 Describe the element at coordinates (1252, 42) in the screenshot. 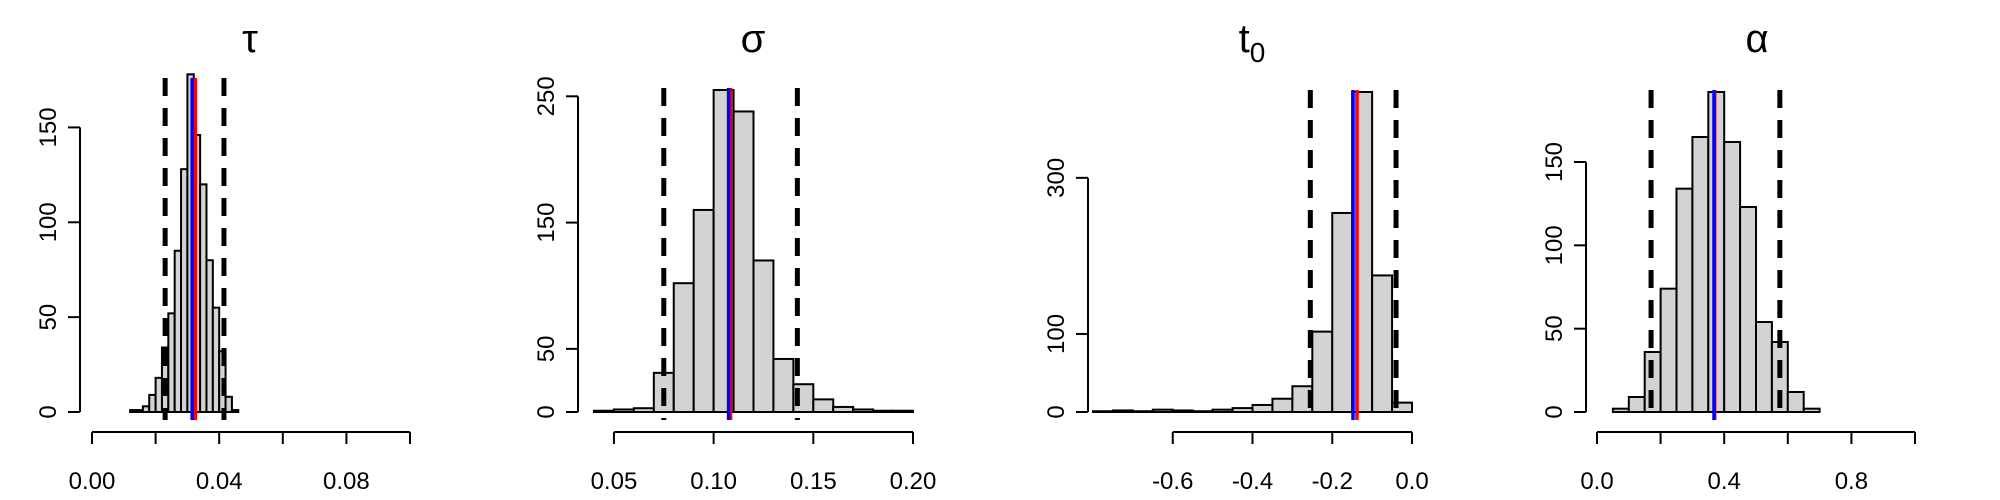

I see `panel-title: t0` at that location.